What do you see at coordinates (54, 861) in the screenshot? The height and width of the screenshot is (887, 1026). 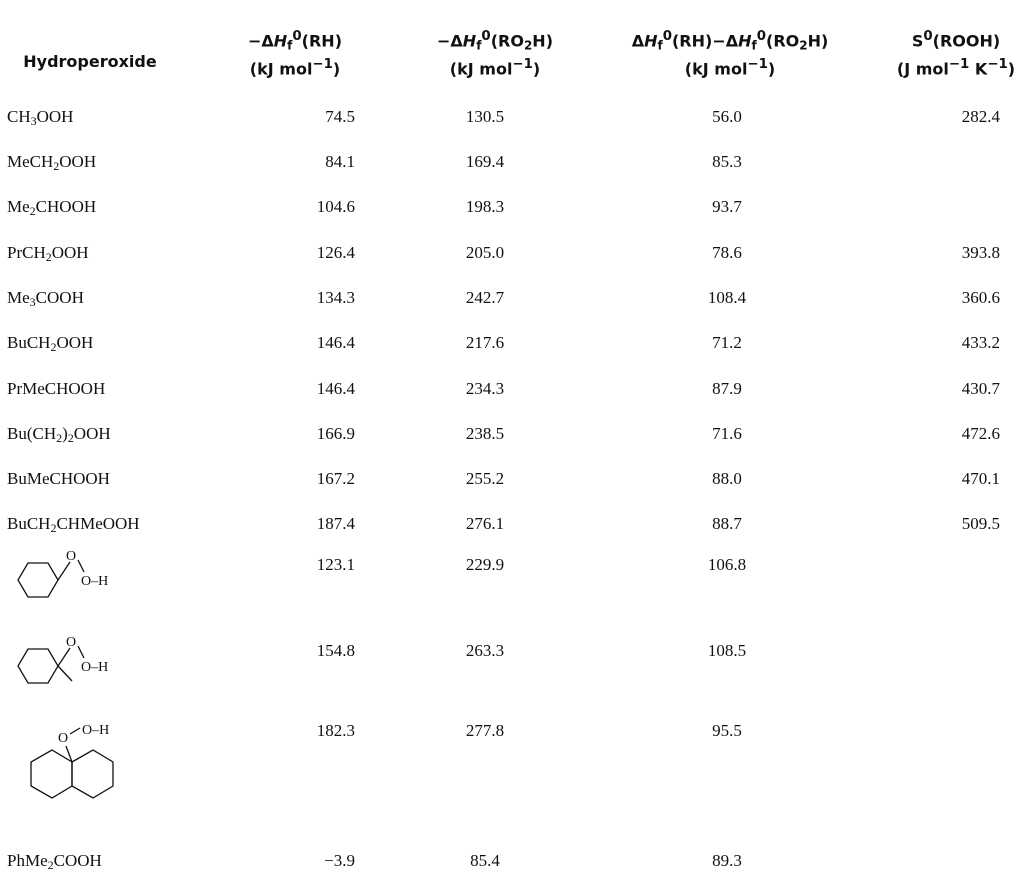 I see `row-name: PhMe2COOH` at bounding box center [54, 861].